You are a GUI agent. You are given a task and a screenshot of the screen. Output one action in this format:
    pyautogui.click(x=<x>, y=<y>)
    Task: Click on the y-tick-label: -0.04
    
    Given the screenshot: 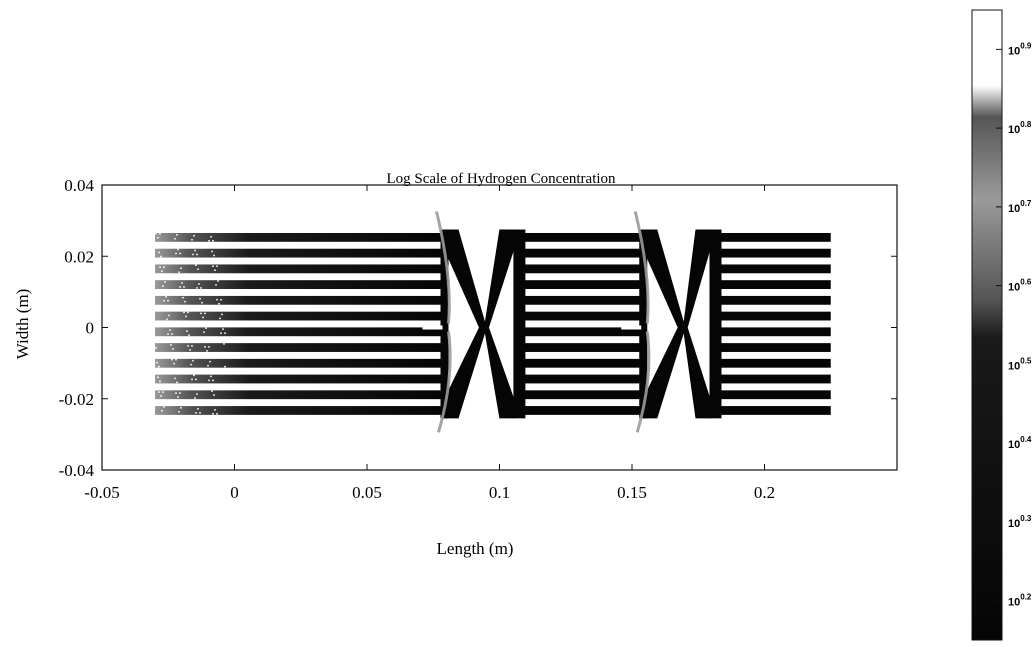 What is the action you would take?
    pyautogui.click(x=77, y=470)
    